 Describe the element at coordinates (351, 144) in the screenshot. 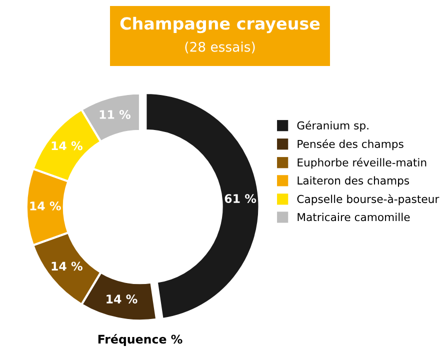

I see `legend-label: Pensée des champs` at that location.